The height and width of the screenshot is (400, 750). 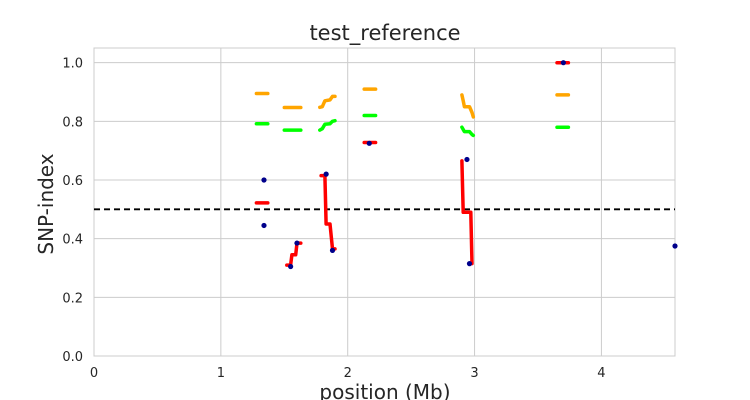 I want to click on x-tick-label: 0, so click(x=94, y=373).